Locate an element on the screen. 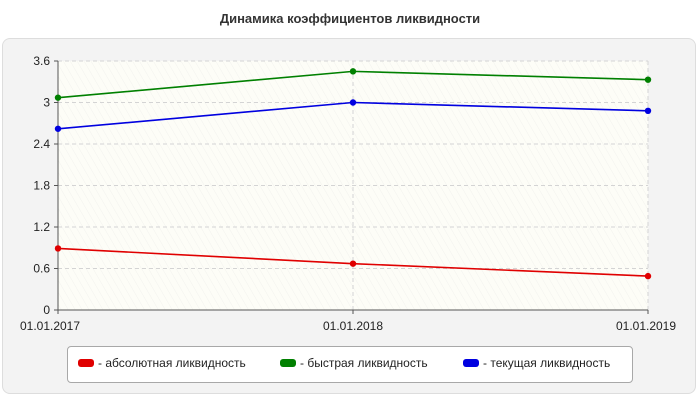  legend-label-quick: - быстрая ликвидность is located at coordinates (364, 363).